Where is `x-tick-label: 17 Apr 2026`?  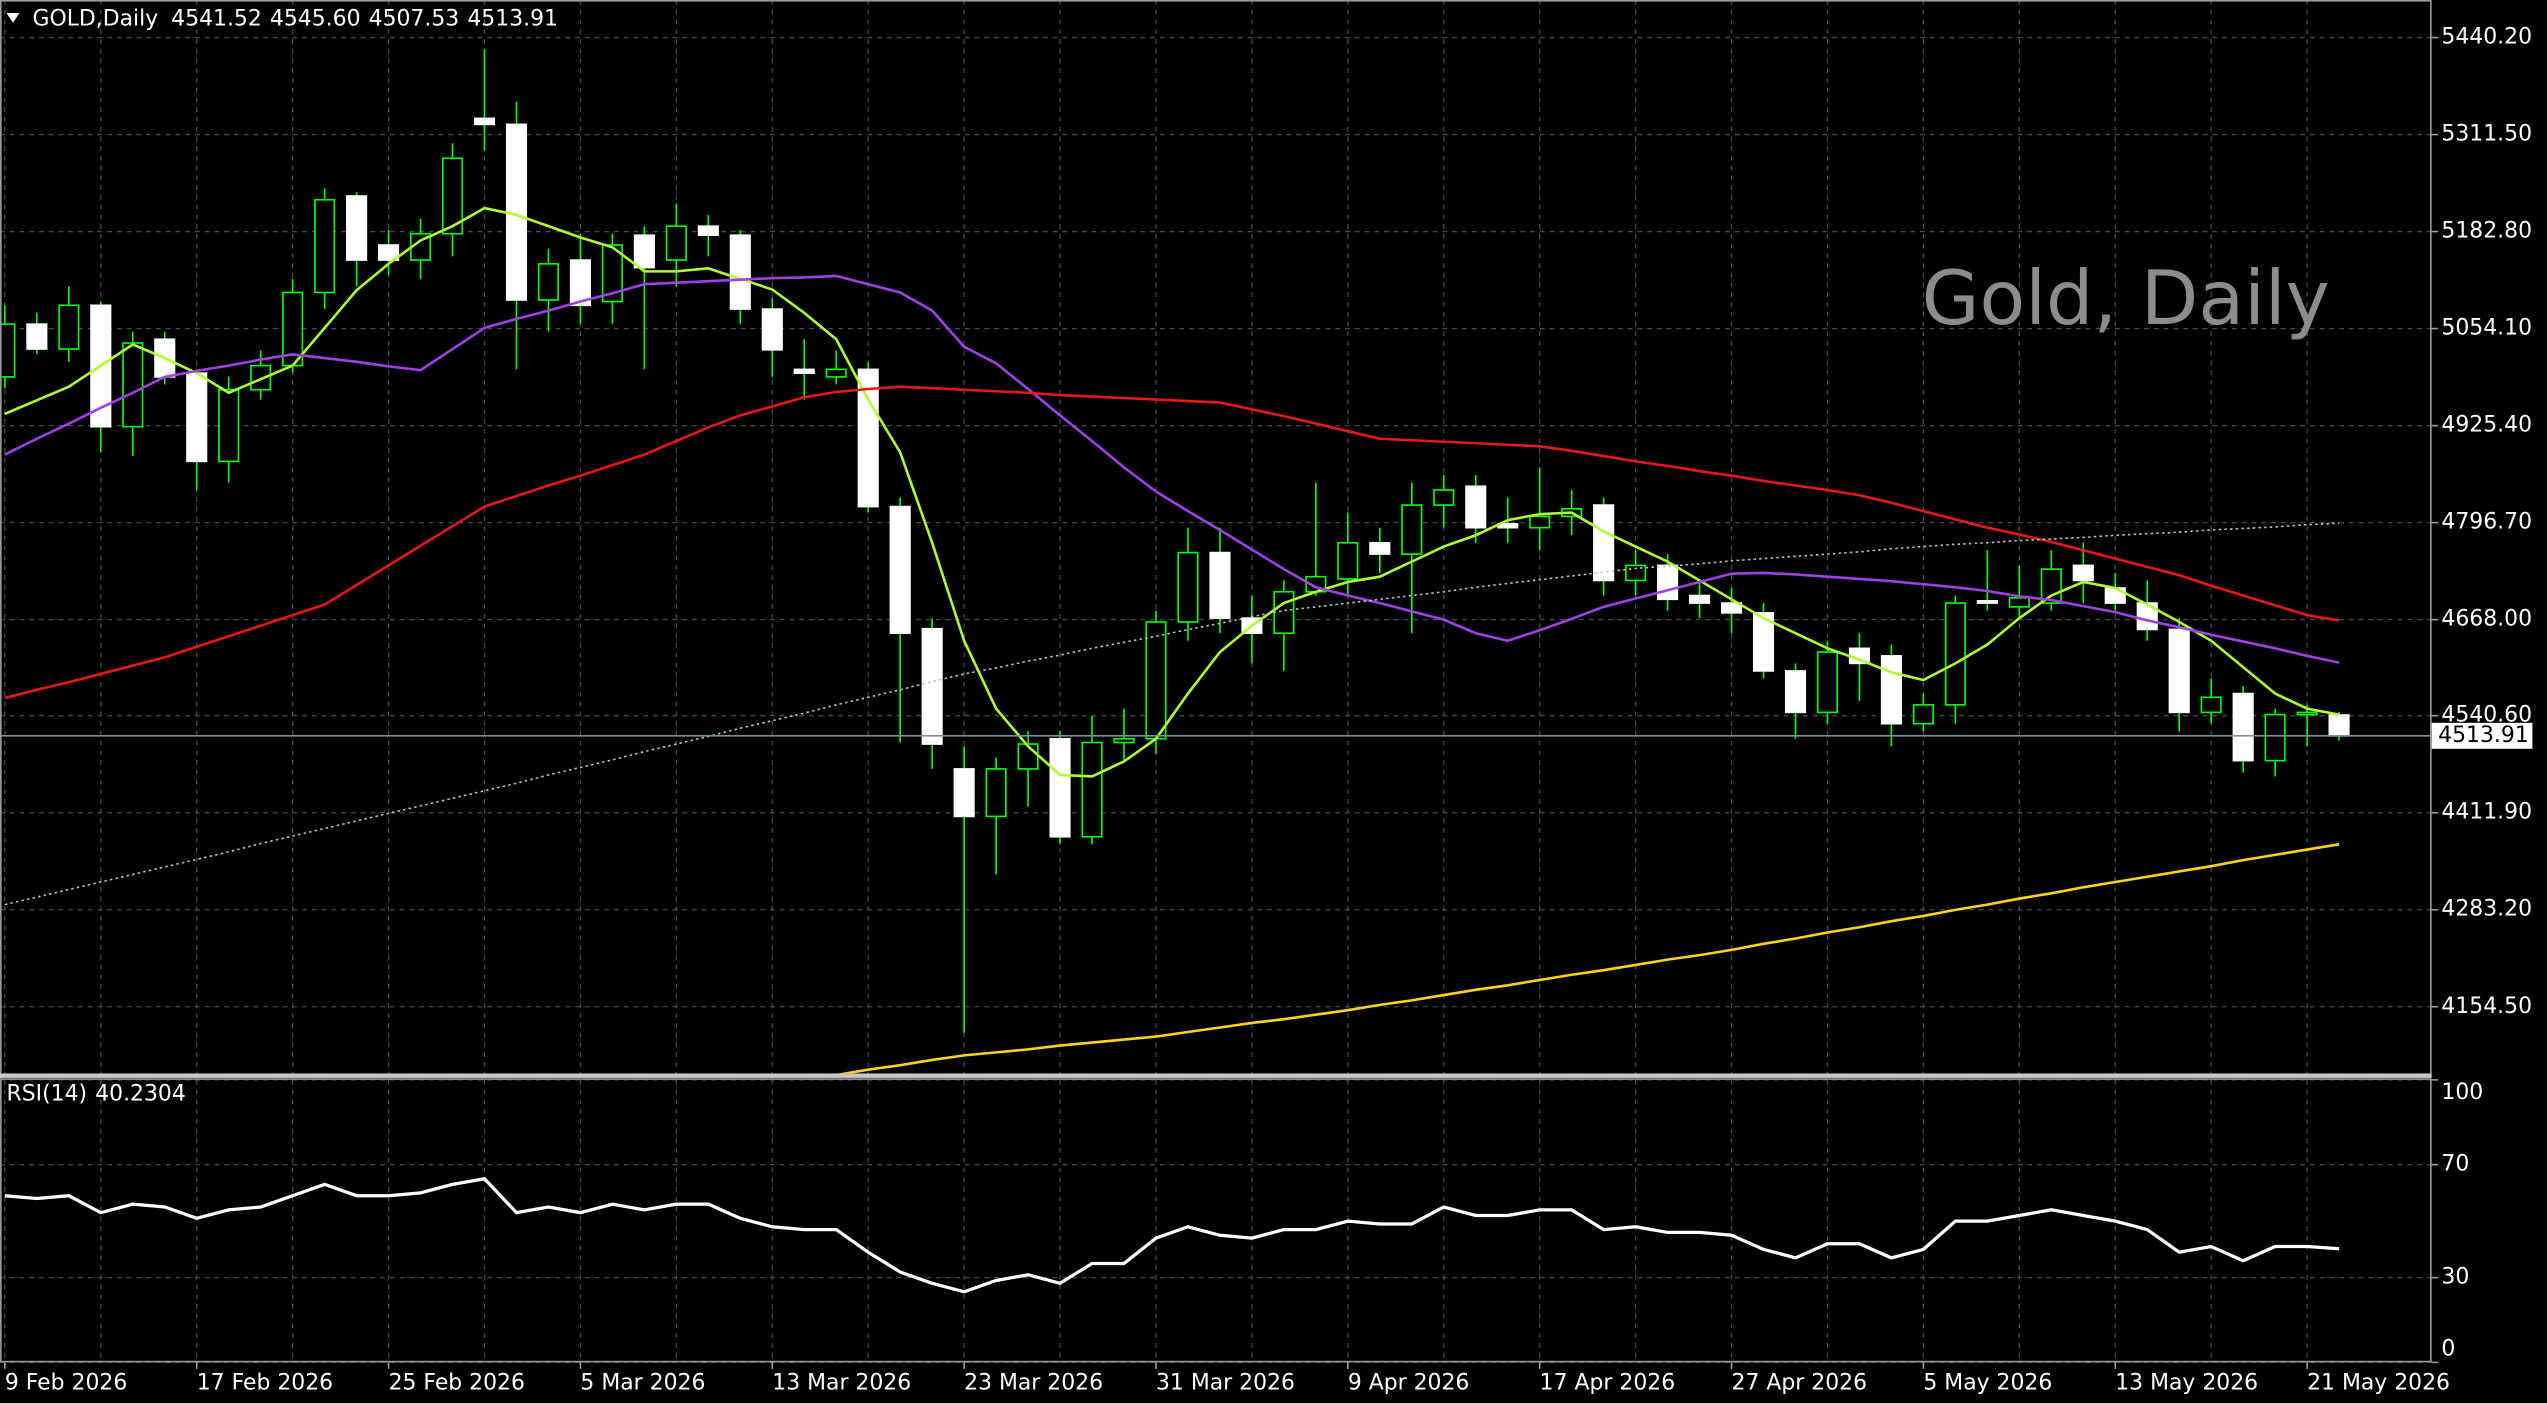 x-tick-label: 17 Apr 2026 is located at coordinates (1607, 1383).